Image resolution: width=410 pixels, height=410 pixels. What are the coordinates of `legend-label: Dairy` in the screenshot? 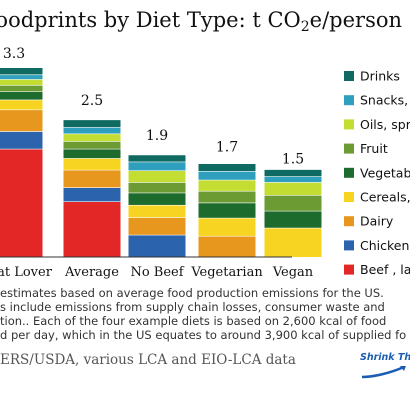 It's located at (377, 221).